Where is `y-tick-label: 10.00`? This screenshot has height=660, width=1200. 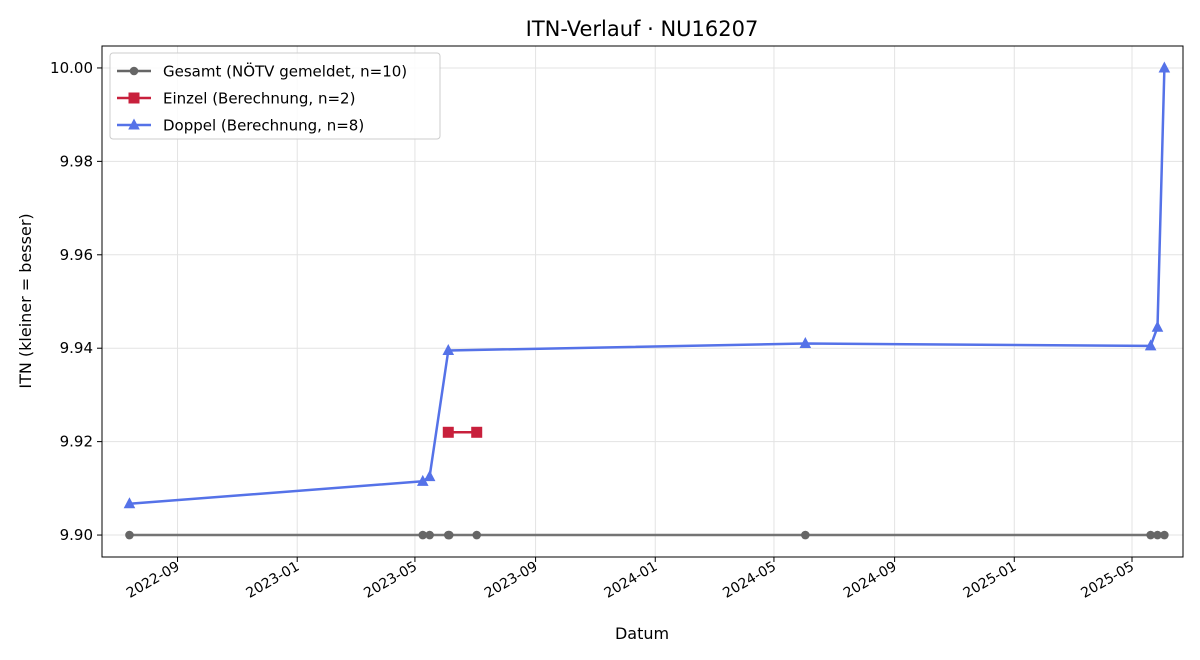 y-tick-label: 10.00 is located at coordinates (71, 68).